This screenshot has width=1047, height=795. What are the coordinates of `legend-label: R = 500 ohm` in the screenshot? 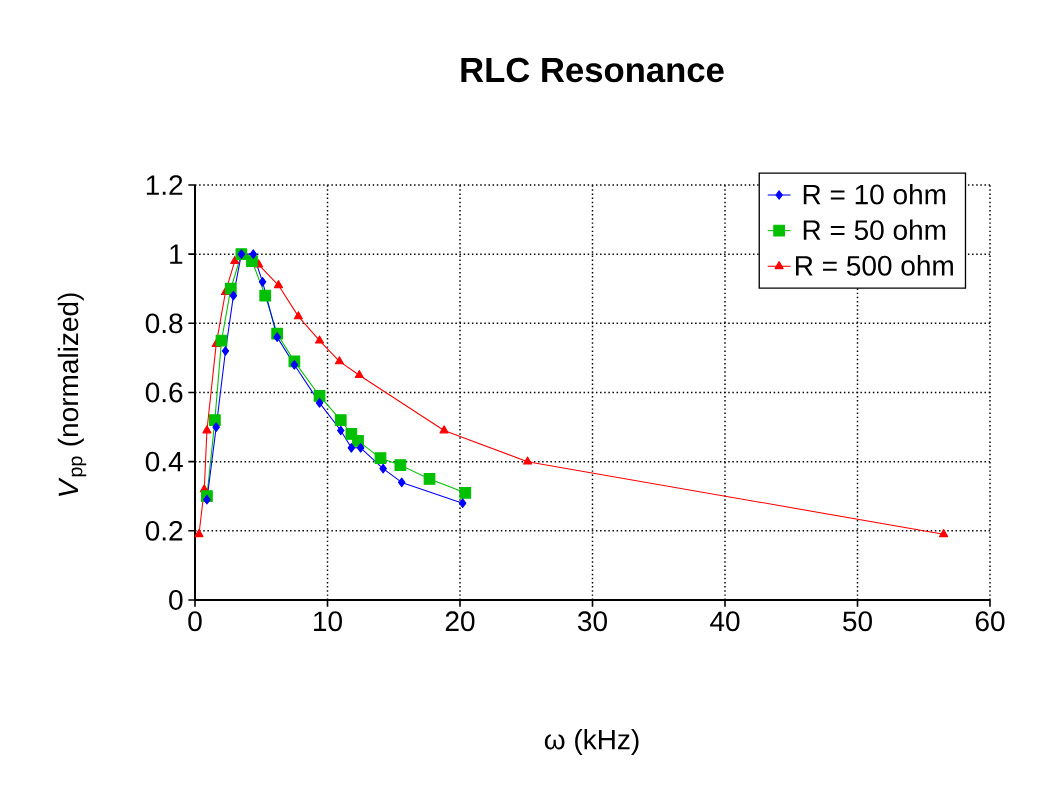 It's located at (874, 265).